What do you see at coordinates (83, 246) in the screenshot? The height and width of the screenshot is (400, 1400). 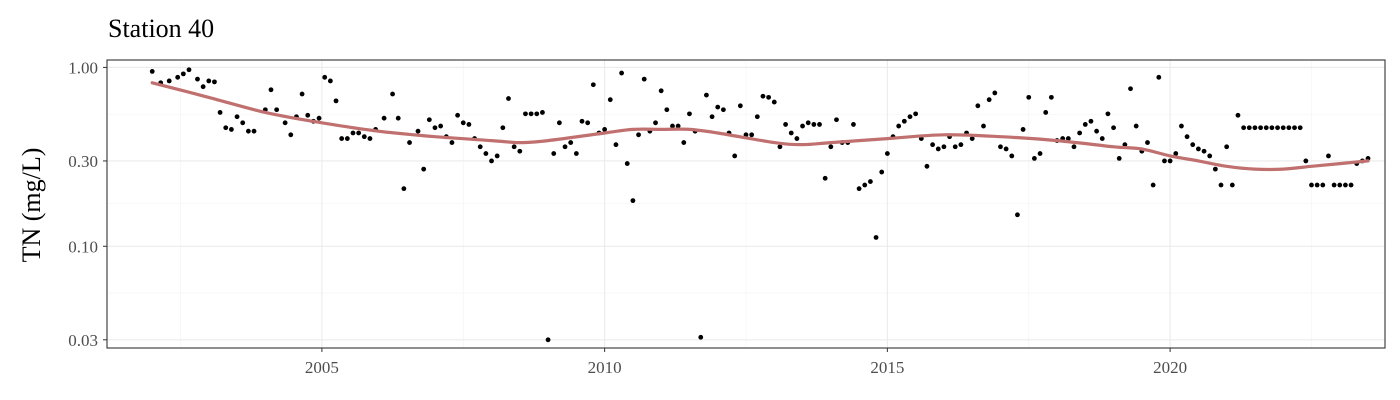 I see `y-tick-label: 0.10` at bounding box center [83, 246].